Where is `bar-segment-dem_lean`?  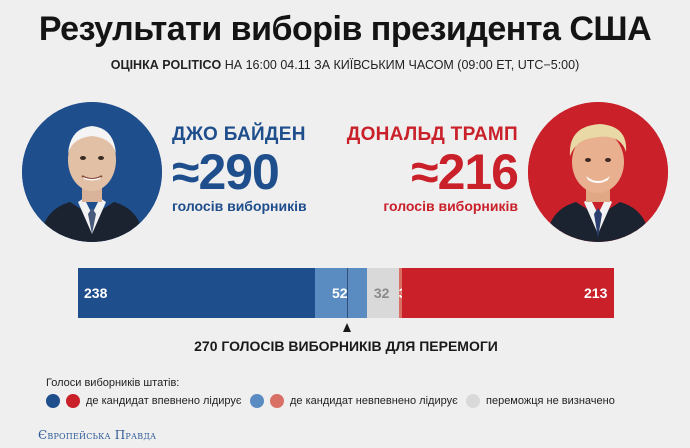 bar-segment-dem_lean is located at coordinates (341, 293).